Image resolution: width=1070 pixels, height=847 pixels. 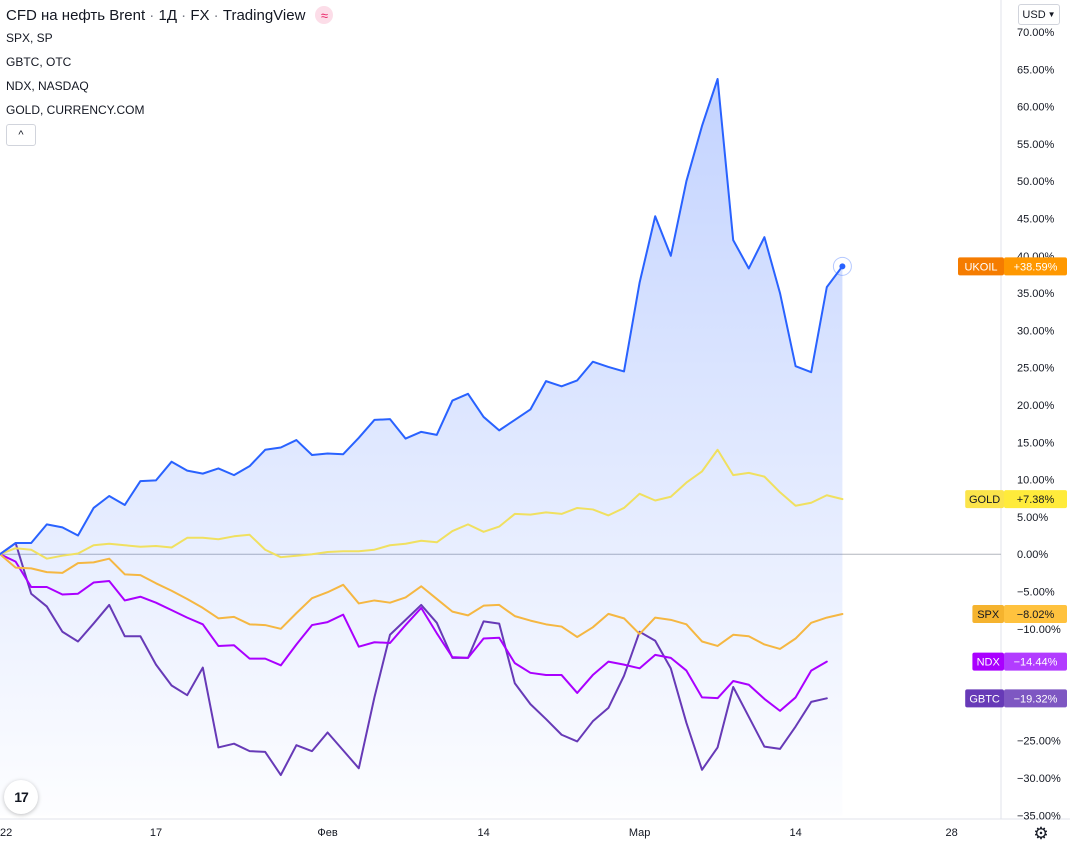 I want to click on series-tag-gold, so click(x=984, y=499).